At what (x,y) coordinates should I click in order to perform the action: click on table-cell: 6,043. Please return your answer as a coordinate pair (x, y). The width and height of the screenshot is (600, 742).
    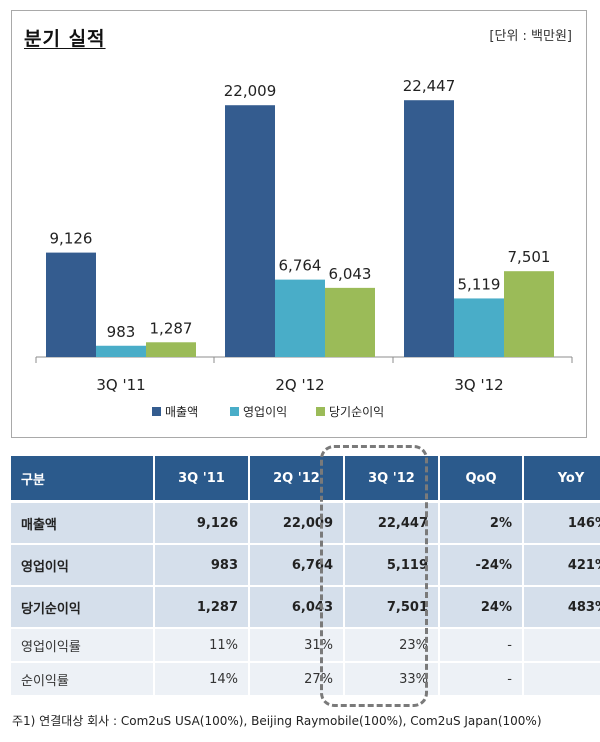
    Looking at the image, I should click on (297, 607).